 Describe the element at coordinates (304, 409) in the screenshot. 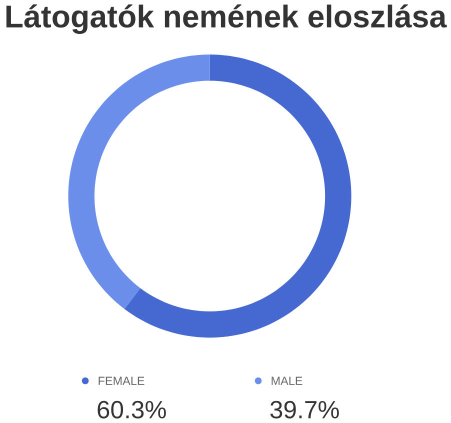

I see `data-label: 39.7%` at that location.